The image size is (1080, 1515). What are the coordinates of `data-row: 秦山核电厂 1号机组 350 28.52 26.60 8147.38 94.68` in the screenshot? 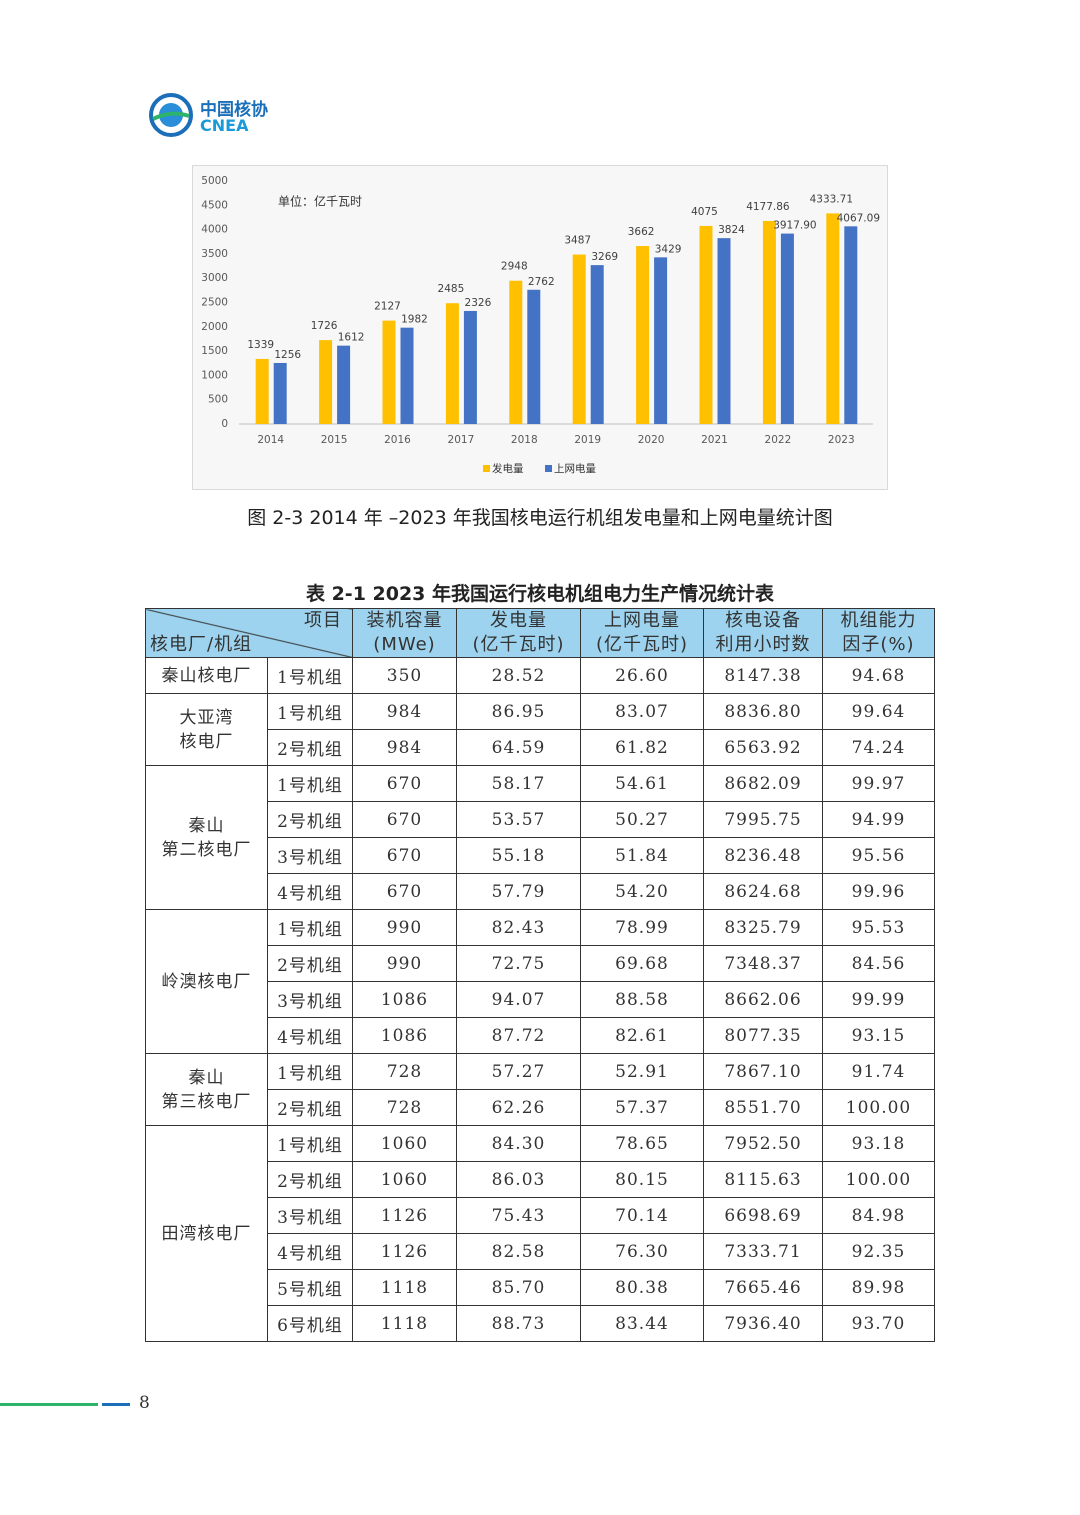 It's located at (540, 675).